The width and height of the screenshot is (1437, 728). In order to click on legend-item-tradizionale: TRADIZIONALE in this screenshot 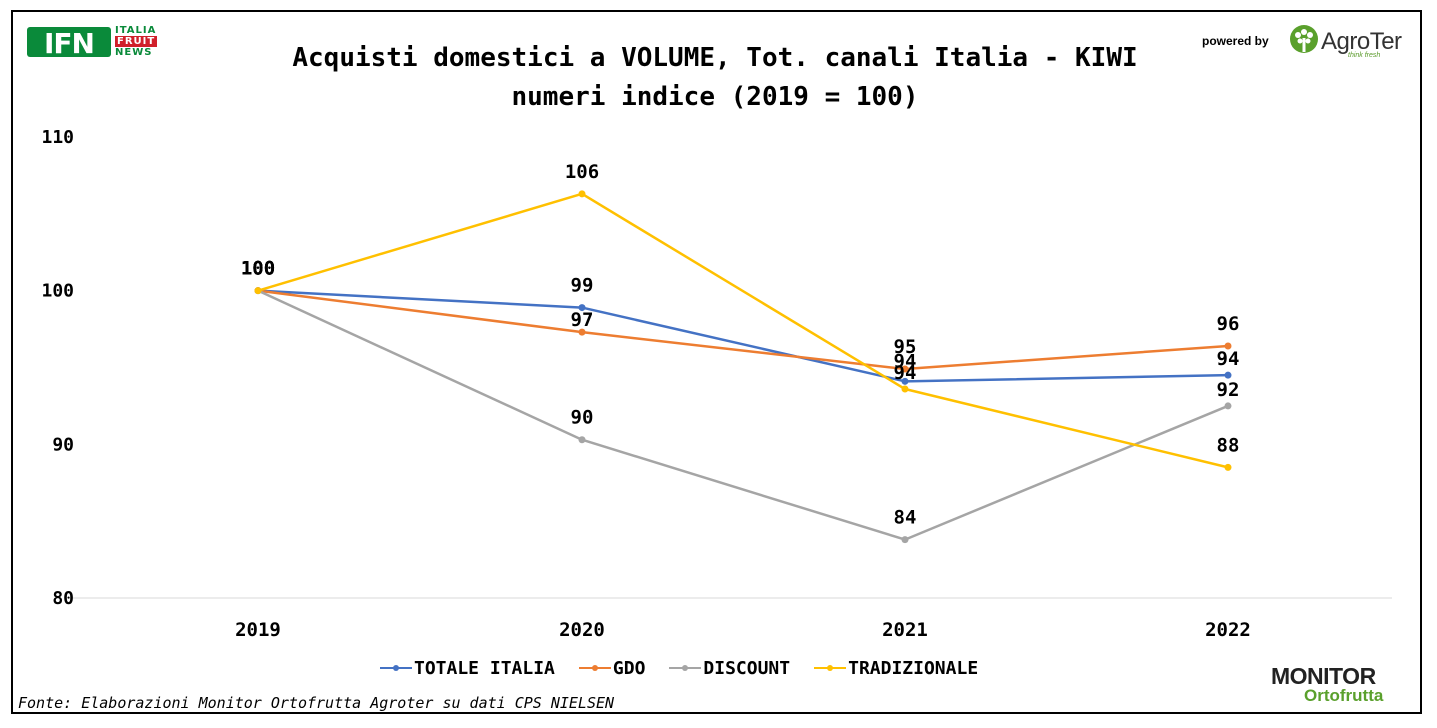, I will do `click(896, 668)`.